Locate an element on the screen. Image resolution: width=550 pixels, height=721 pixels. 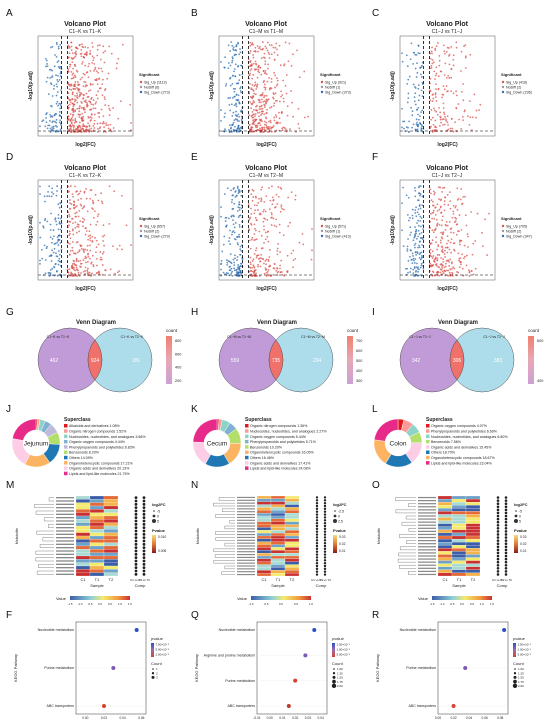
kegg-pvalue-tick: 5.00×10⁻² is located at coordinates (163, 650).